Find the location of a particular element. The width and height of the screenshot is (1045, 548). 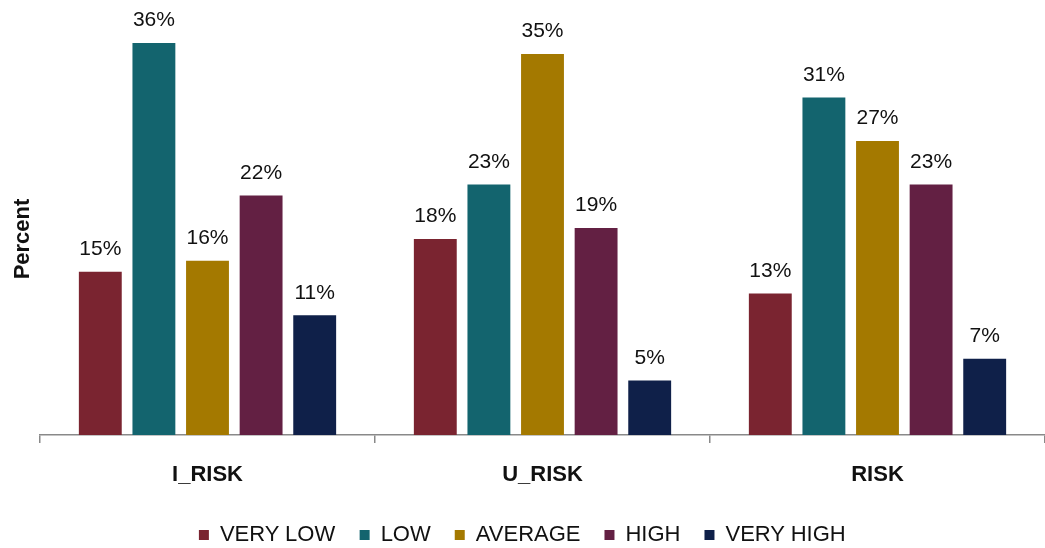

data-label: 18% is located at coordinates (435, 215).